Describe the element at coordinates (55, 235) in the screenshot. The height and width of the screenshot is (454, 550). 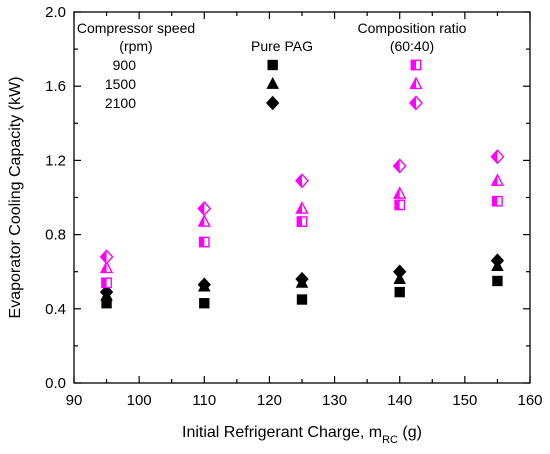
I see `y-tick-label: 0.8` at that location.